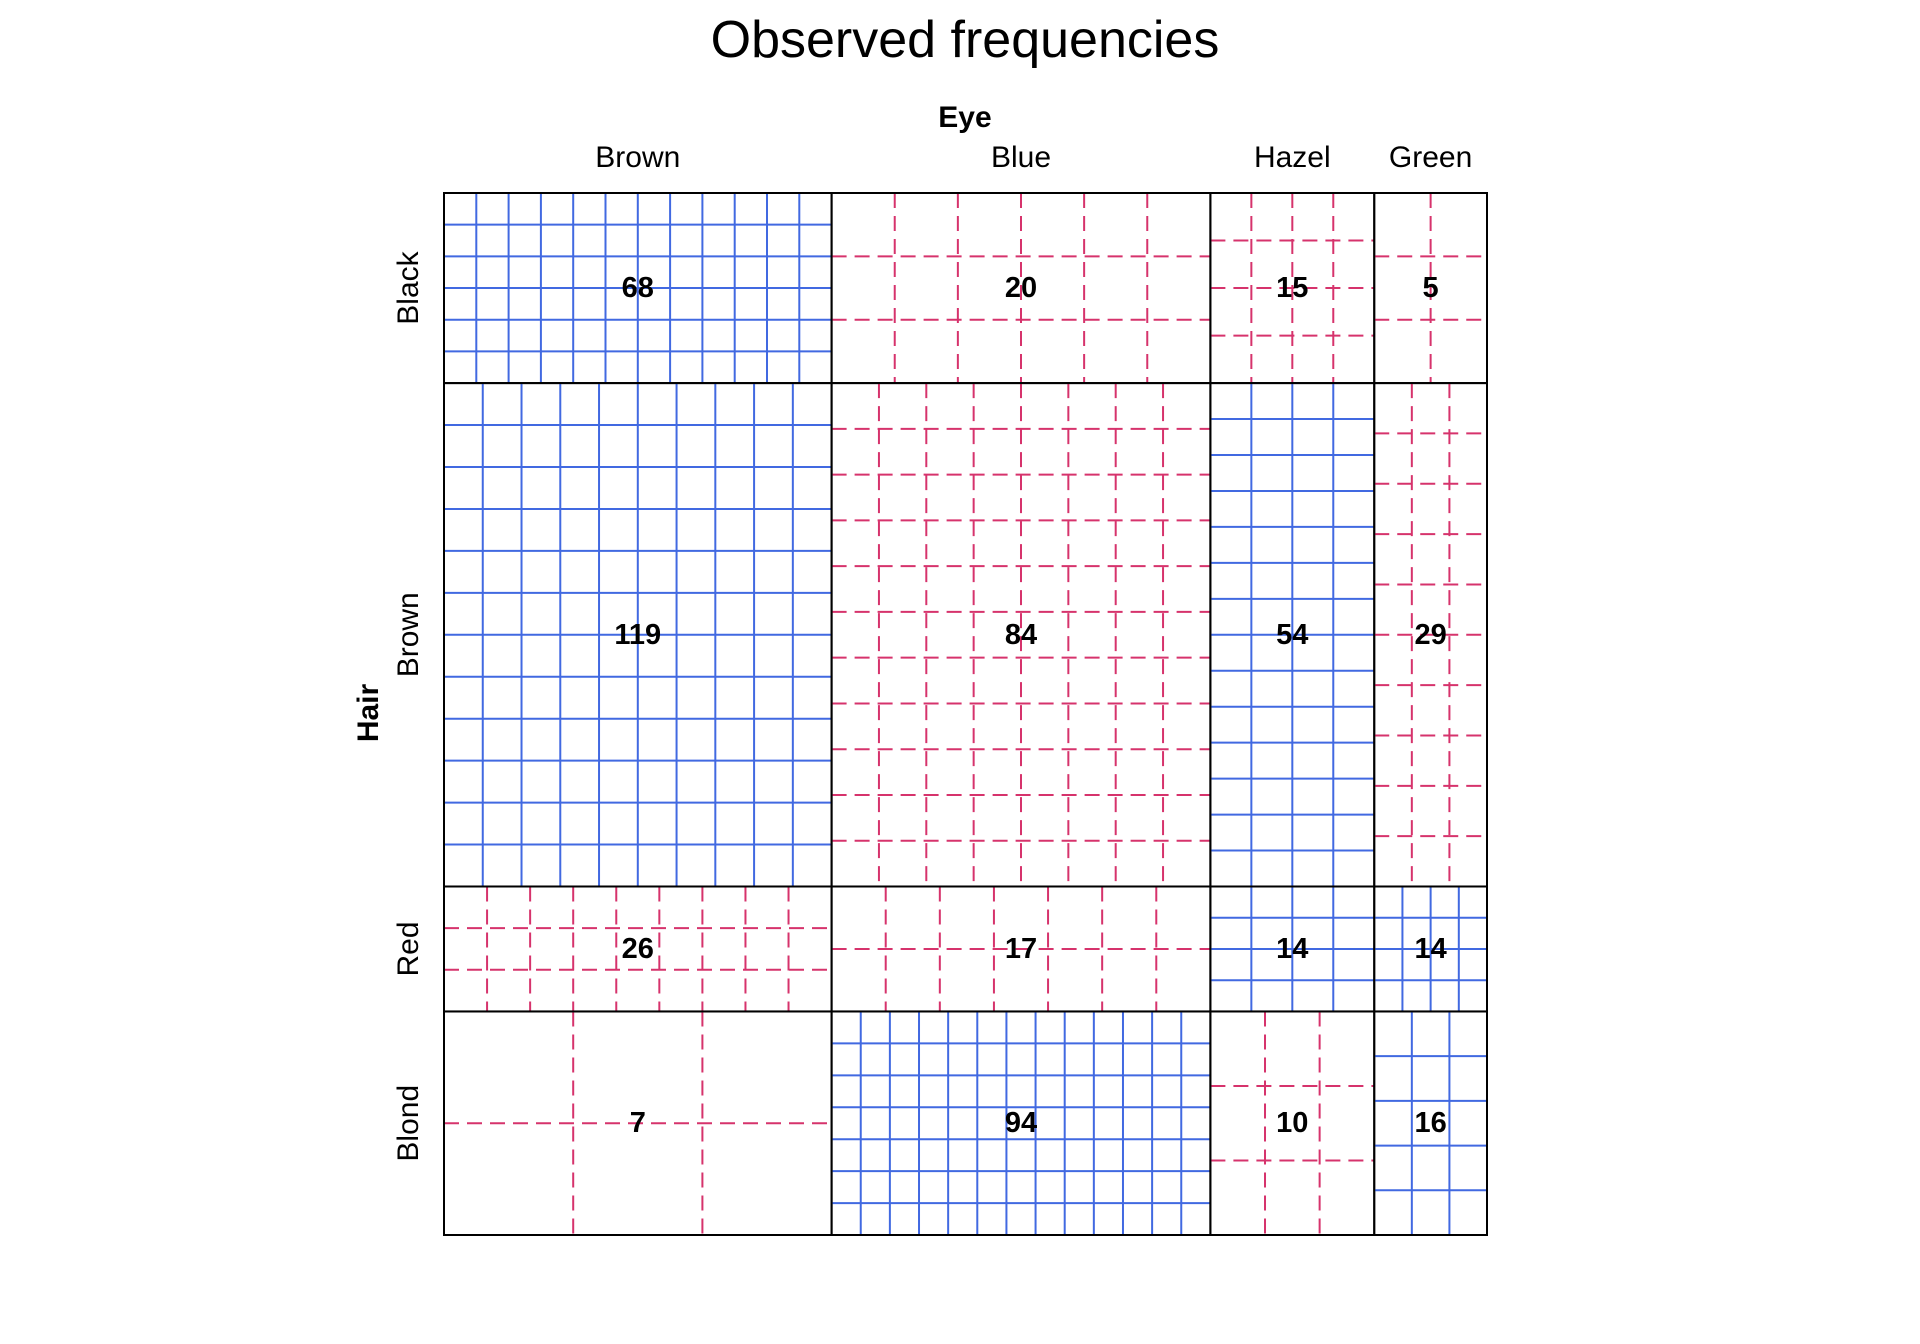  What do you see at coordinates (408, 634) in the screenshot?
I see `row-label-brown: Brown` at bounding box center [408, 634].